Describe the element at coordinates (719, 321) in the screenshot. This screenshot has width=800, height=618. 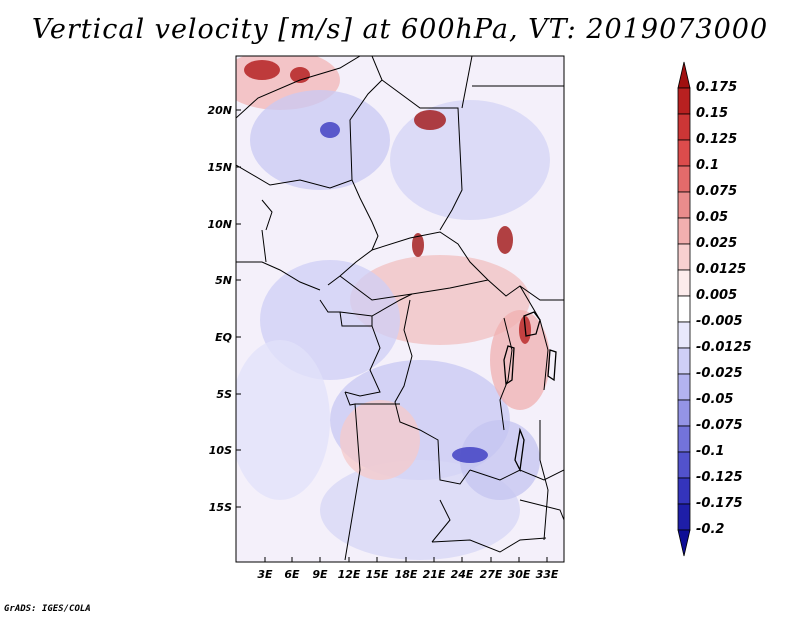
I see `colorbar-label-9: -0.005` at that location.